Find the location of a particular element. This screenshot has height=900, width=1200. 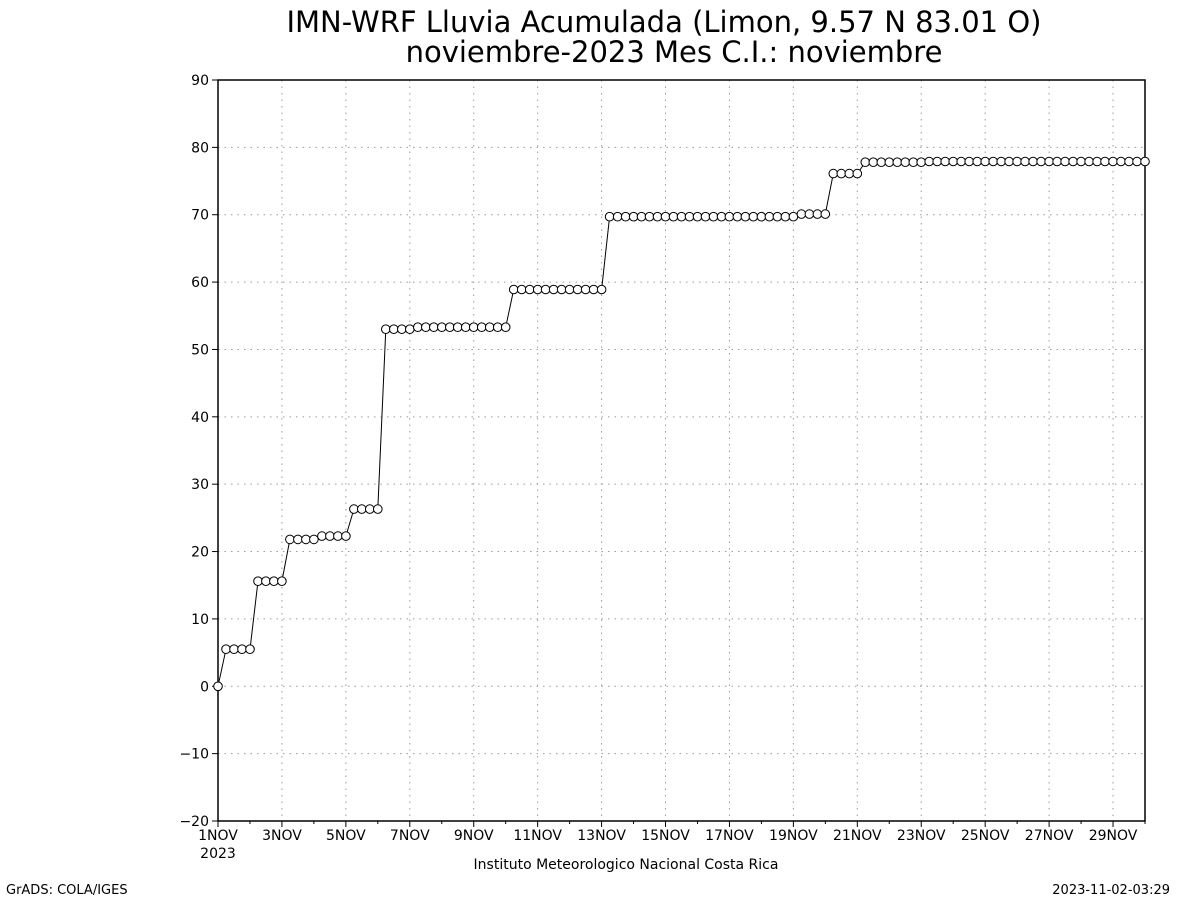

timestamp-label: 2023-11-02-03:29 is located at coordinates (1111, 890).